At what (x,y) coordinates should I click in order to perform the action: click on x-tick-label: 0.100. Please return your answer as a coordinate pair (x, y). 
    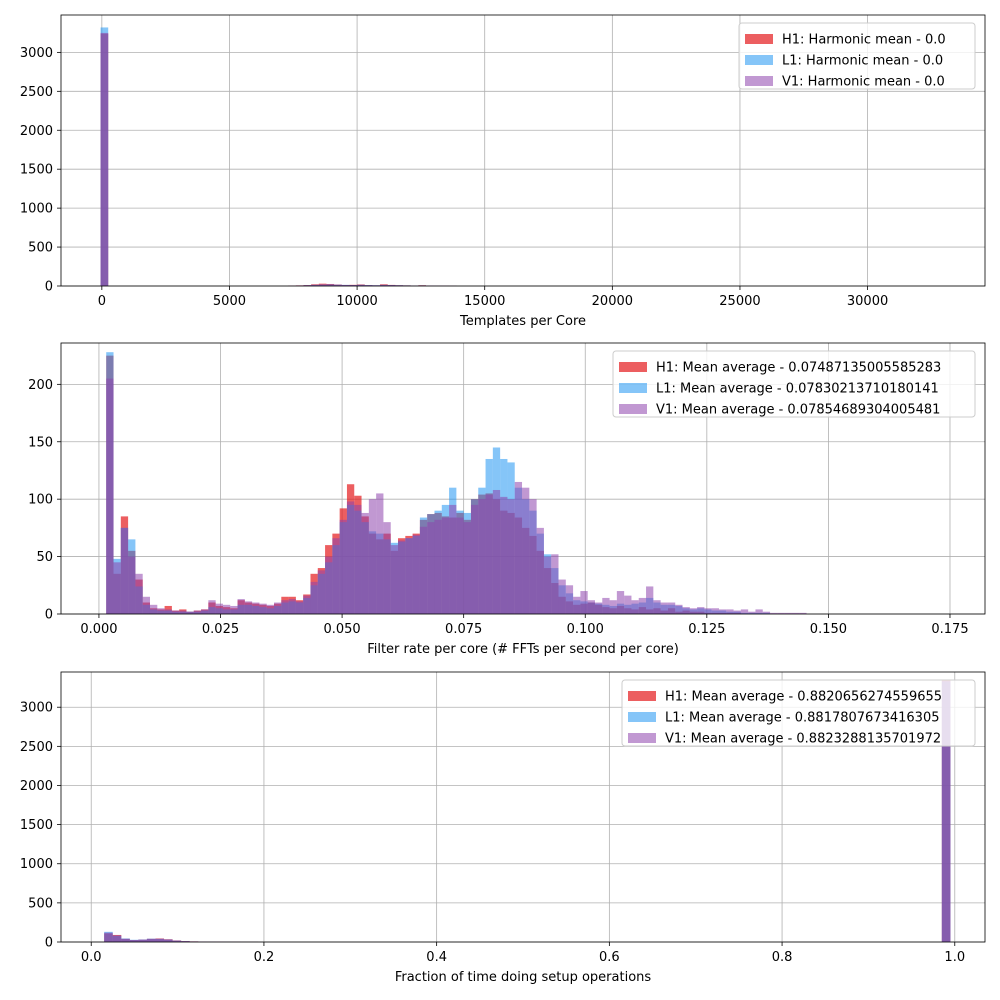
    Looking at the image, I should click on (585, 629).